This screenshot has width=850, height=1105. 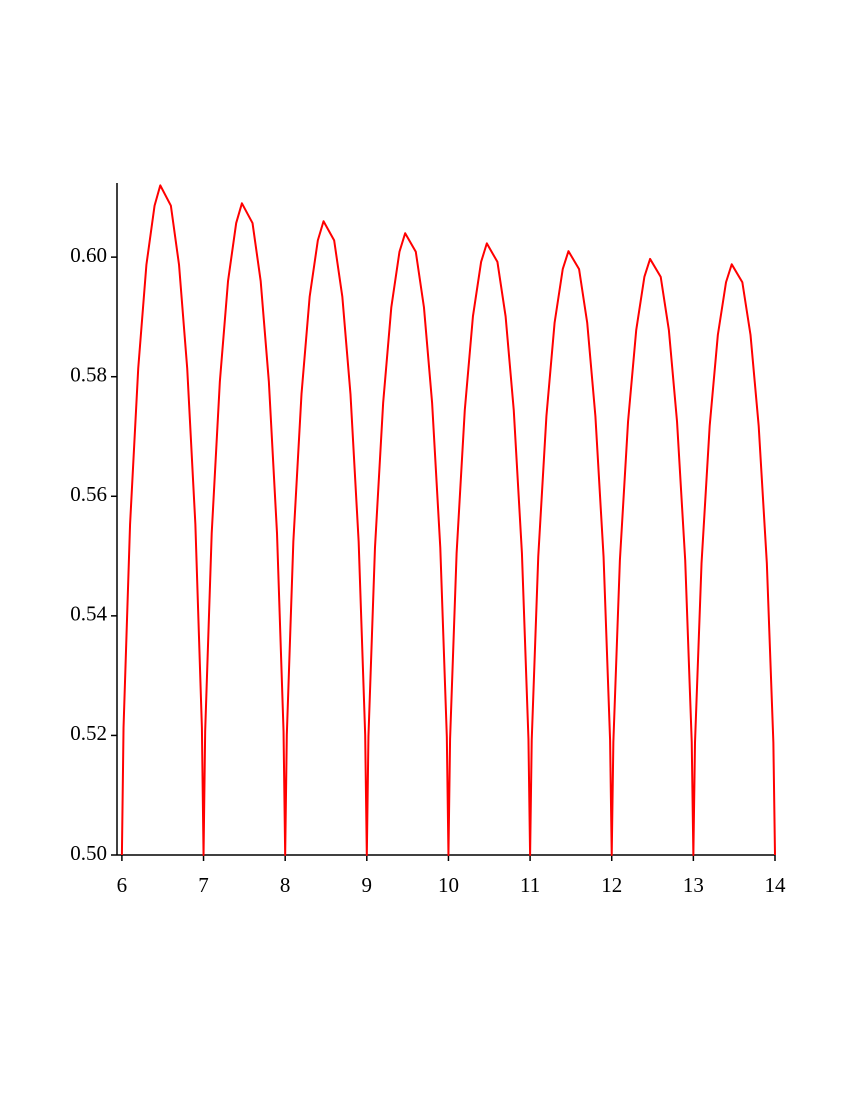 I want to click on x-tick-label: 6, so click(x=122, y=885).